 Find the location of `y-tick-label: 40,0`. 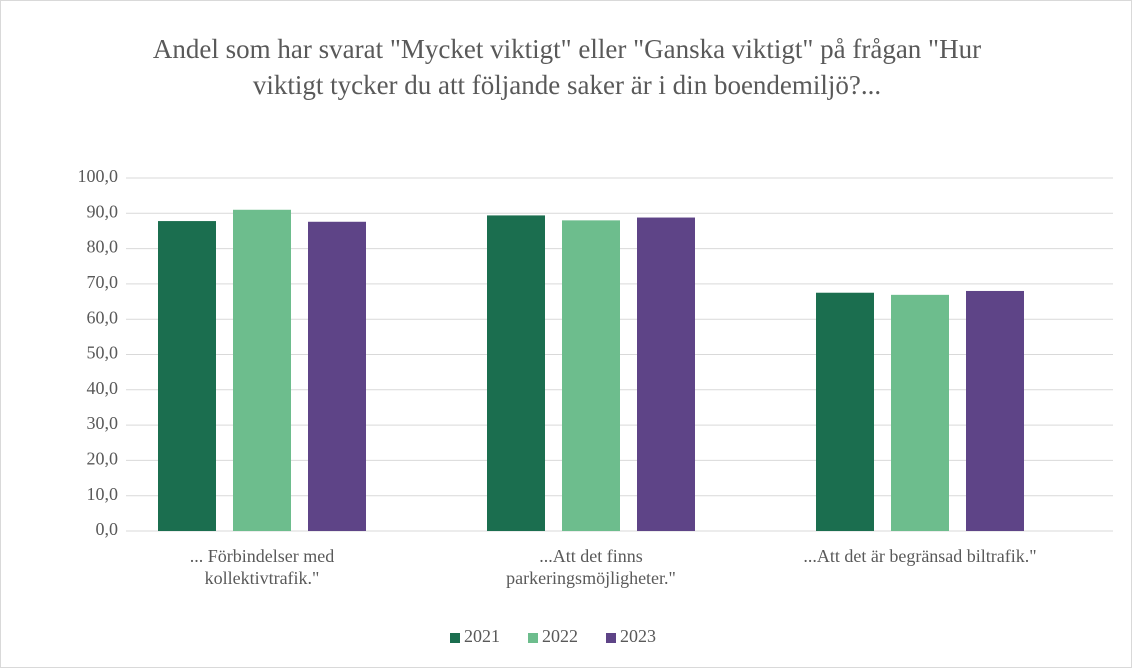

y-tick-label: 40,0 is located at coordinates (103, 388).